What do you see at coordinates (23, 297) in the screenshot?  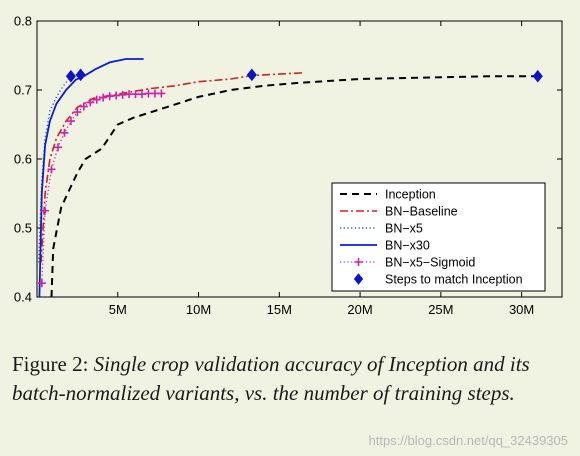 I see `y-tick-label: 0.4` at bounding box center [23, 297].